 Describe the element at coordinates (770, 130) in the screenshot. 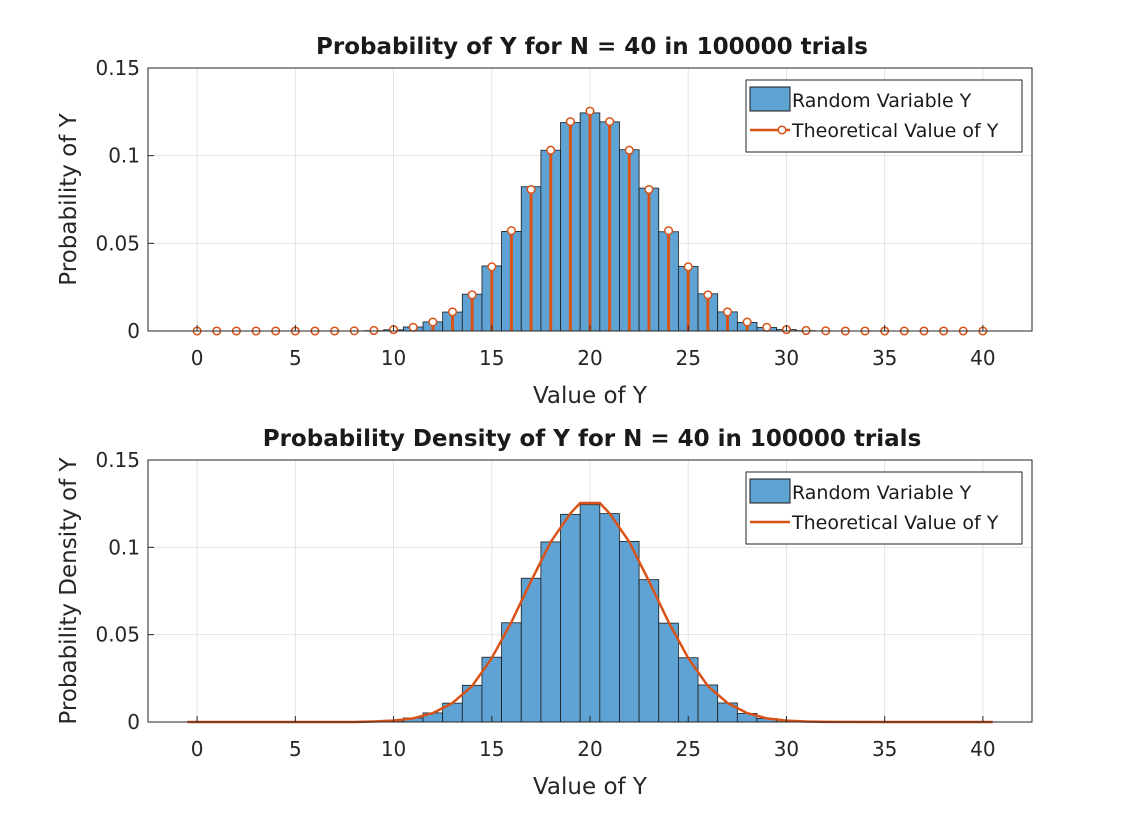

I see `legend-swatch-stem` at that location.